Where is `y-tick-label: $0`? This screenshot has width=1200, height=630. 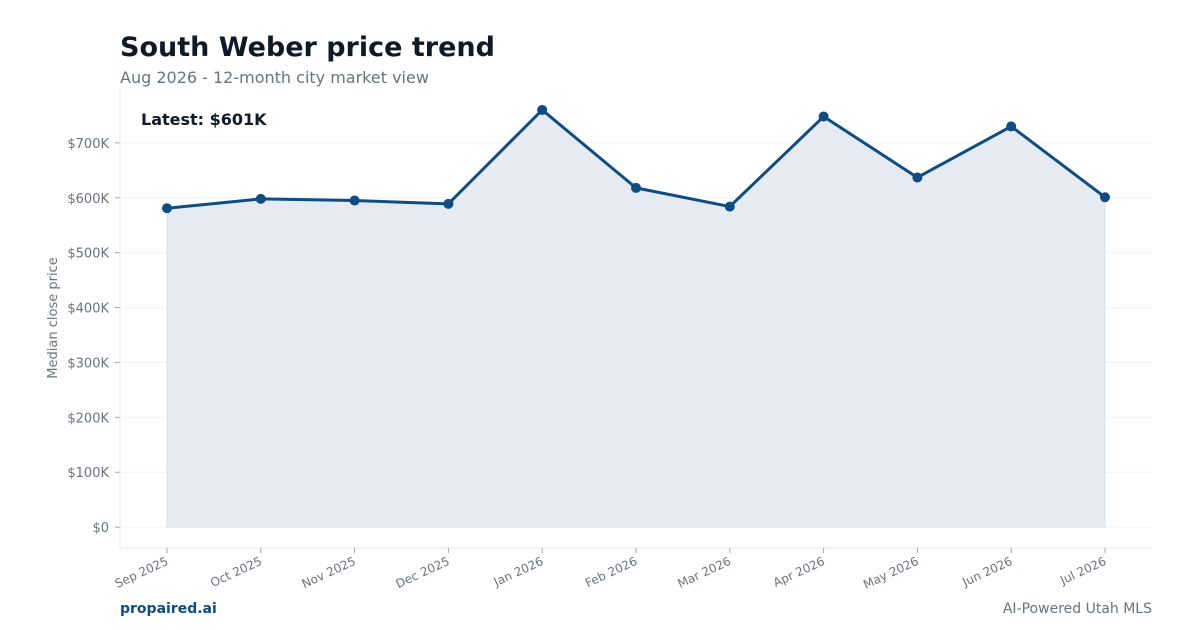 y-tick-label: $0 is located at coordinates (100, 528).